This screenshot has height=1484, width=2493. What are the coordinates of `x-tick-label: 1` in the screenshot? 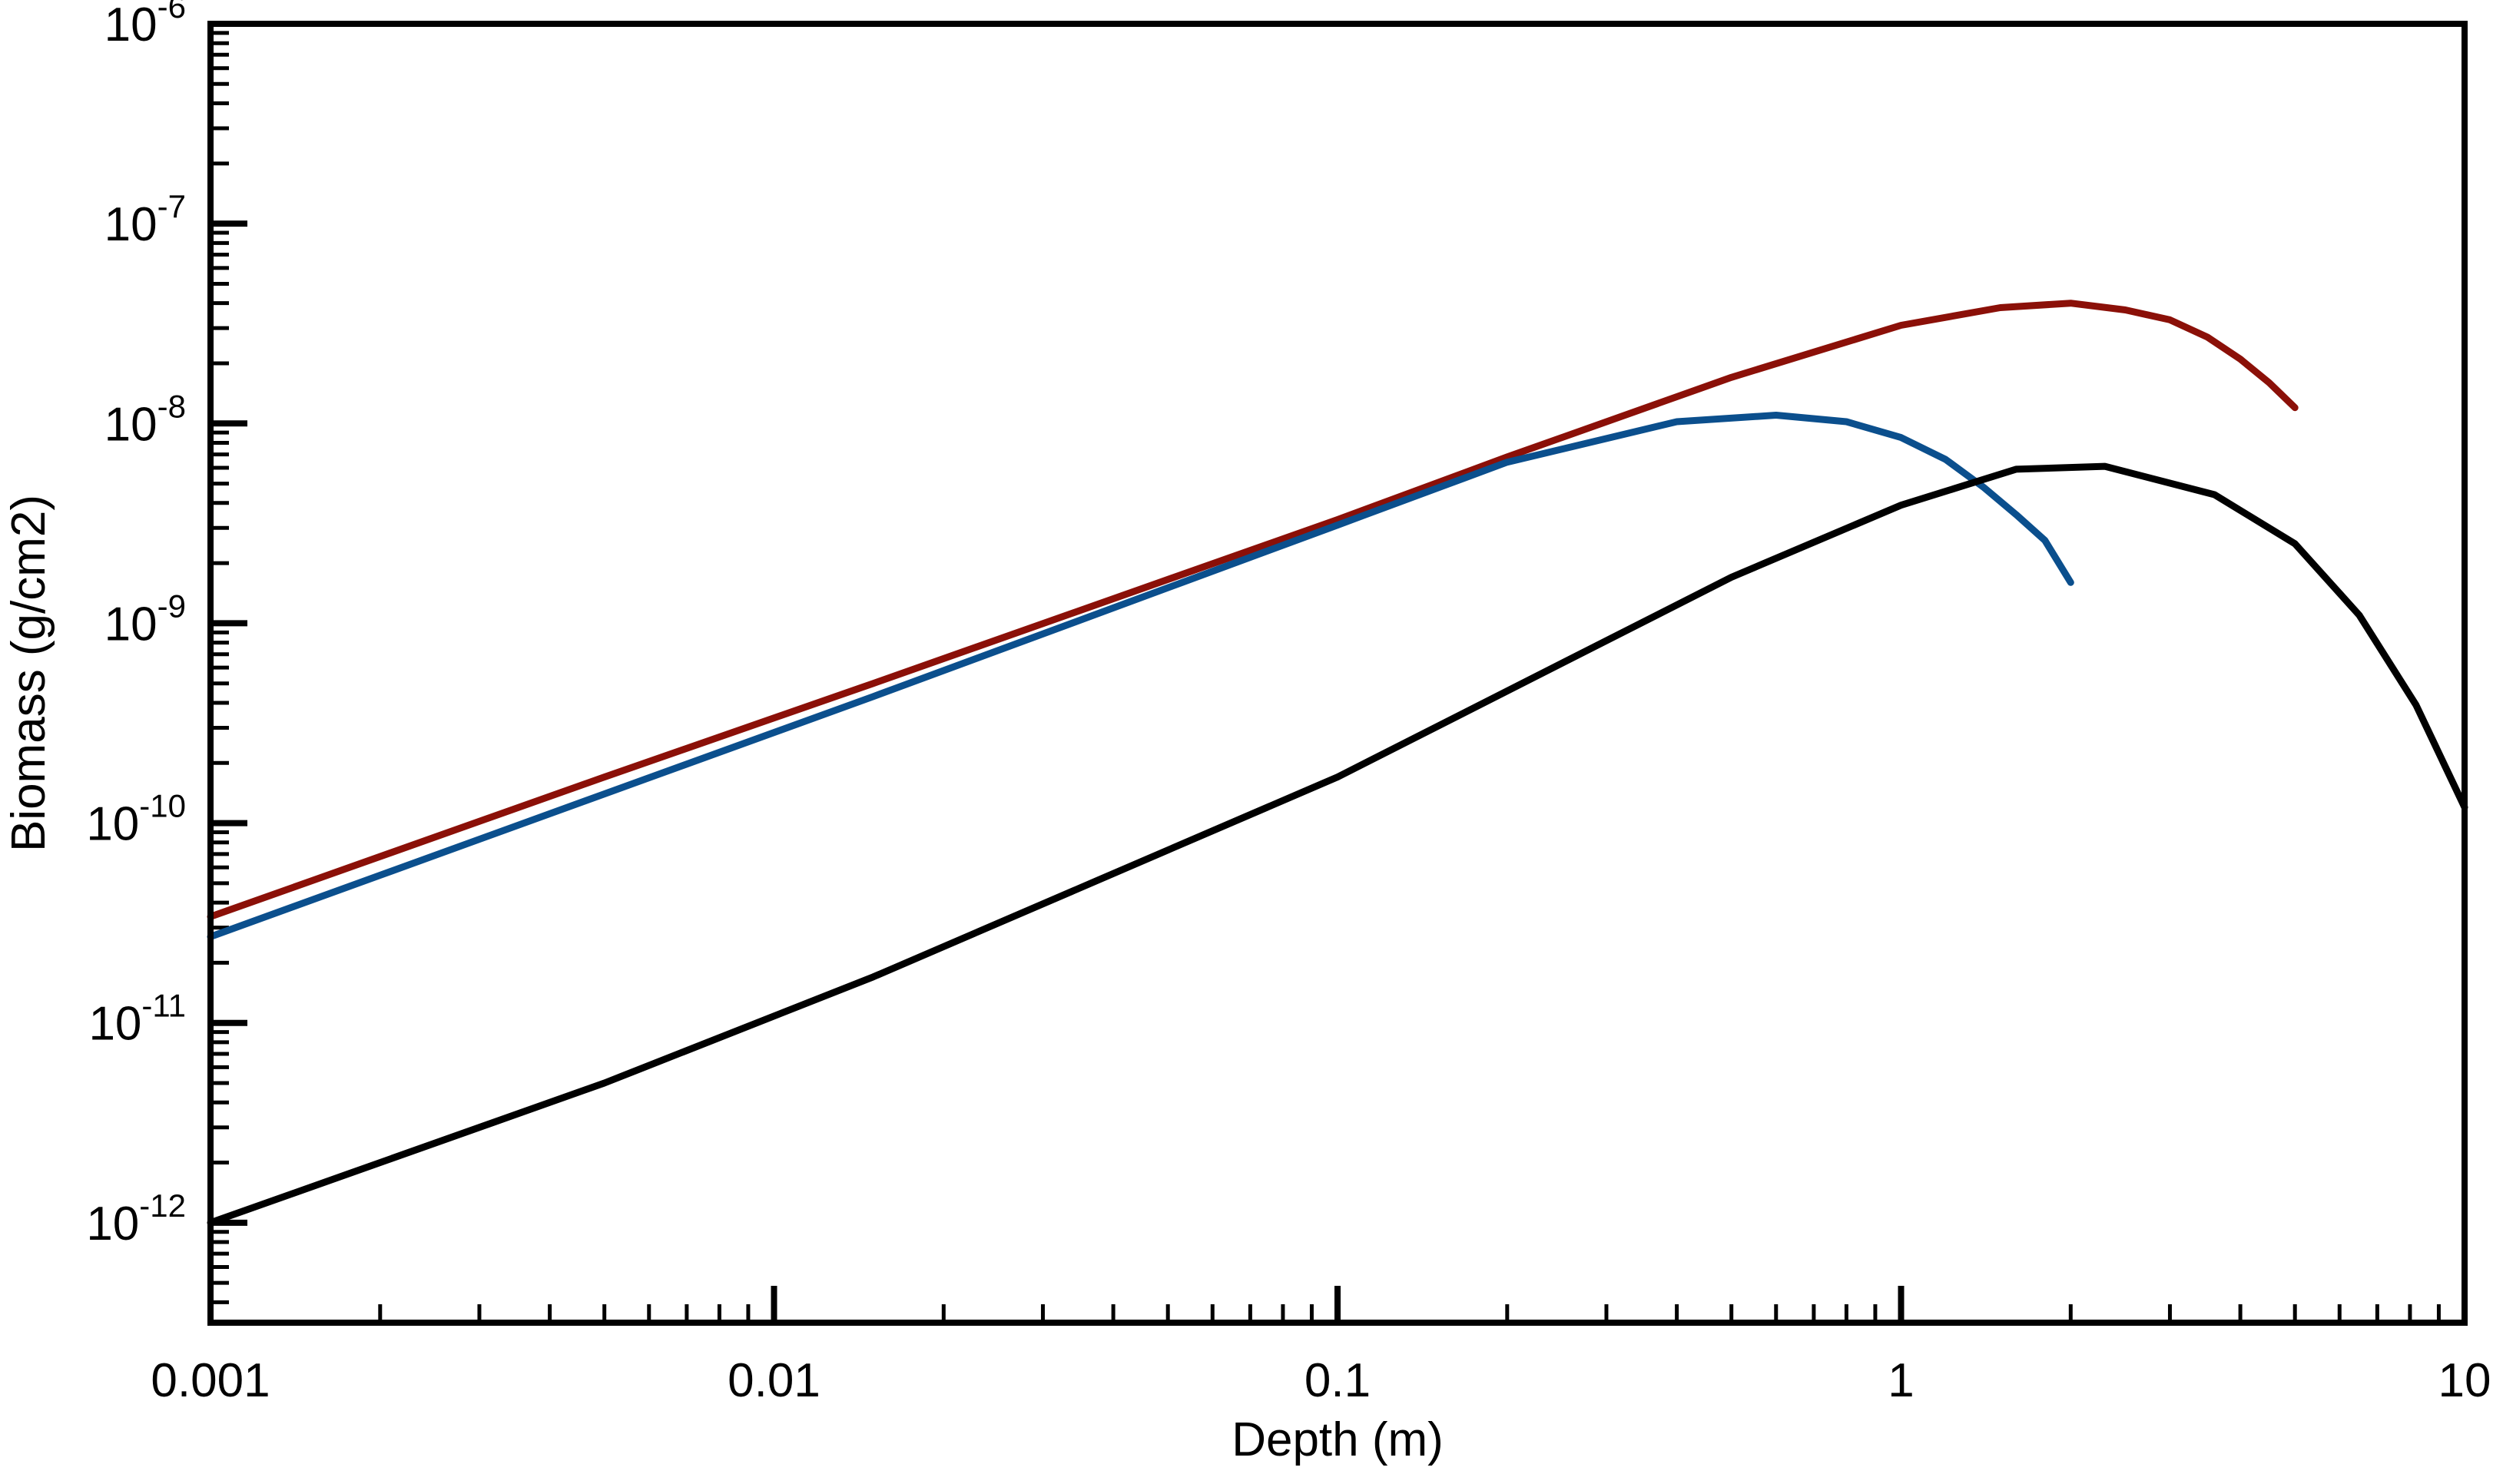 It's located at (1901, 1380).